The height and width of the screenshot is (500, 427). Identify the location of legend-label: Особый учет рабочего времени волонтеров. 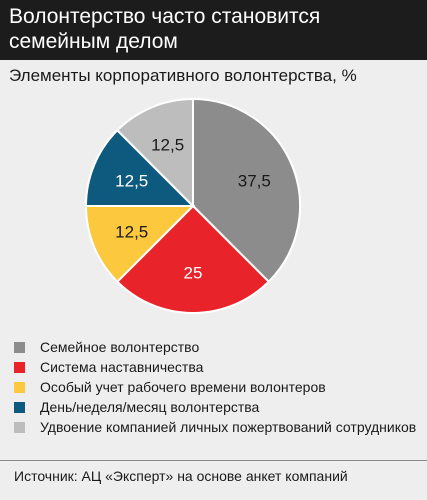
(183, 387).